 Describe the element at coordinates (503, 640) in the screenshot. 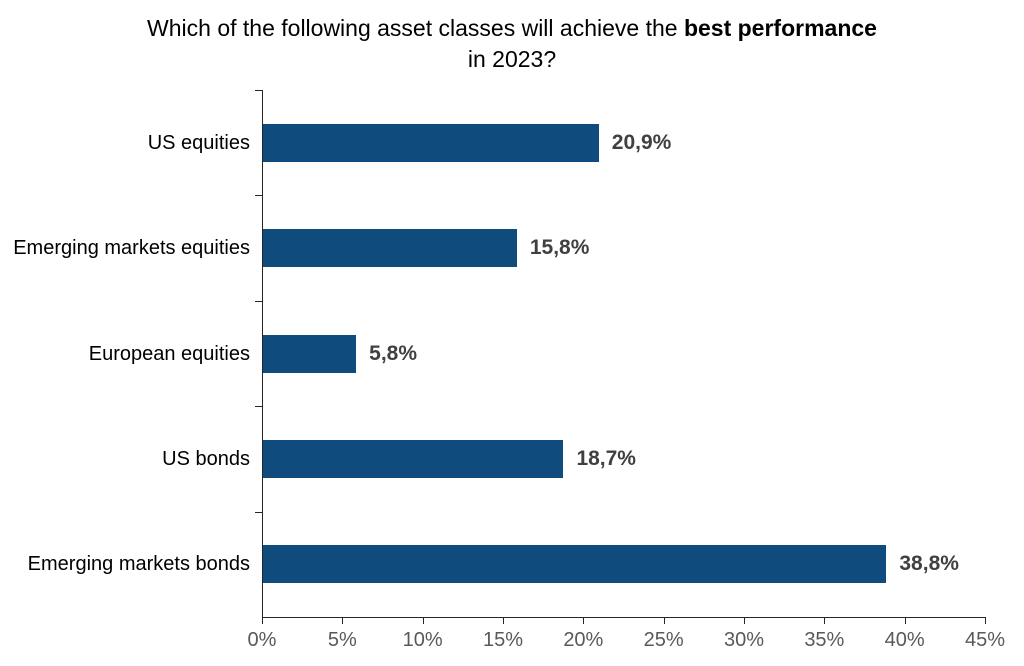

I see `x-axis-tick-label: 15%` at that location.